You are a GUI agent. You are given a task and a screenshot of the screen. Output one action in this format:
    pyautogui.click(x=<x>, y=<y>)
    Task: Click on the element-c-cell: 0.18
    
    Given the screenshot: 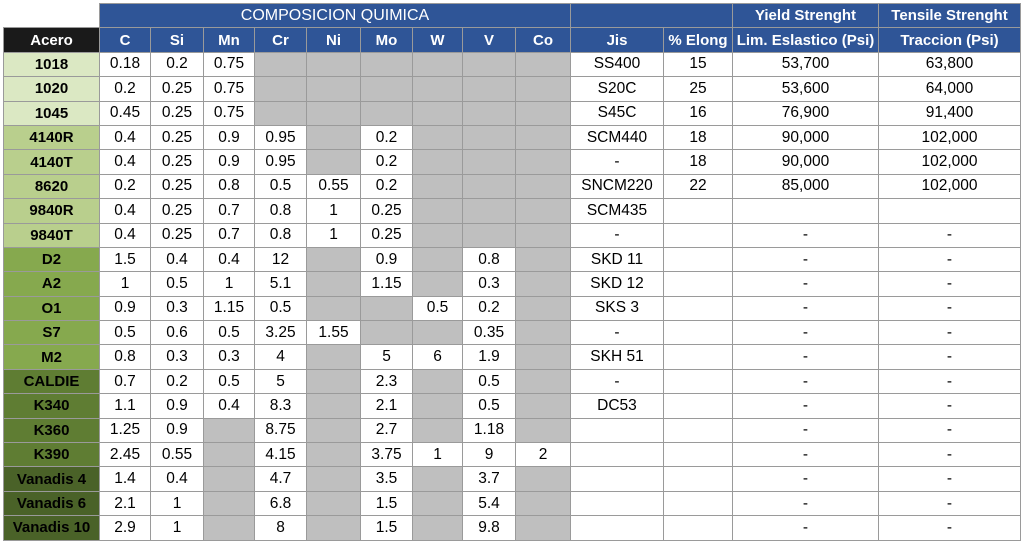 What is the action you would take?
    pyautogui.click(x=125, y=64)
    